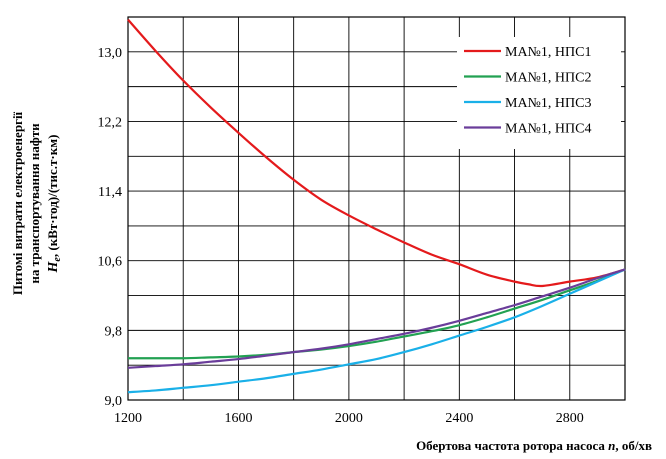 This screenshot has width=666, height=459. I want to click on x-tick-labels: 1200 1600 2000 2400 2800, so click(349, 418).